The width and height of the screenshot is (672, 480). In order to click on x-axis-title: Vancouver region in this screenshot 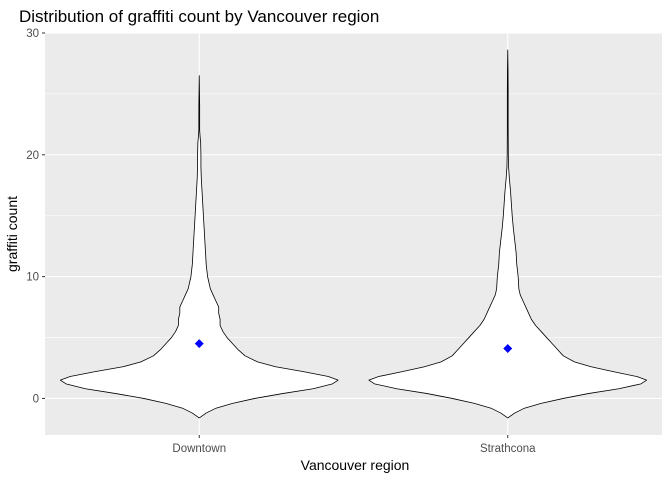, I will do `click(355, 465)`.